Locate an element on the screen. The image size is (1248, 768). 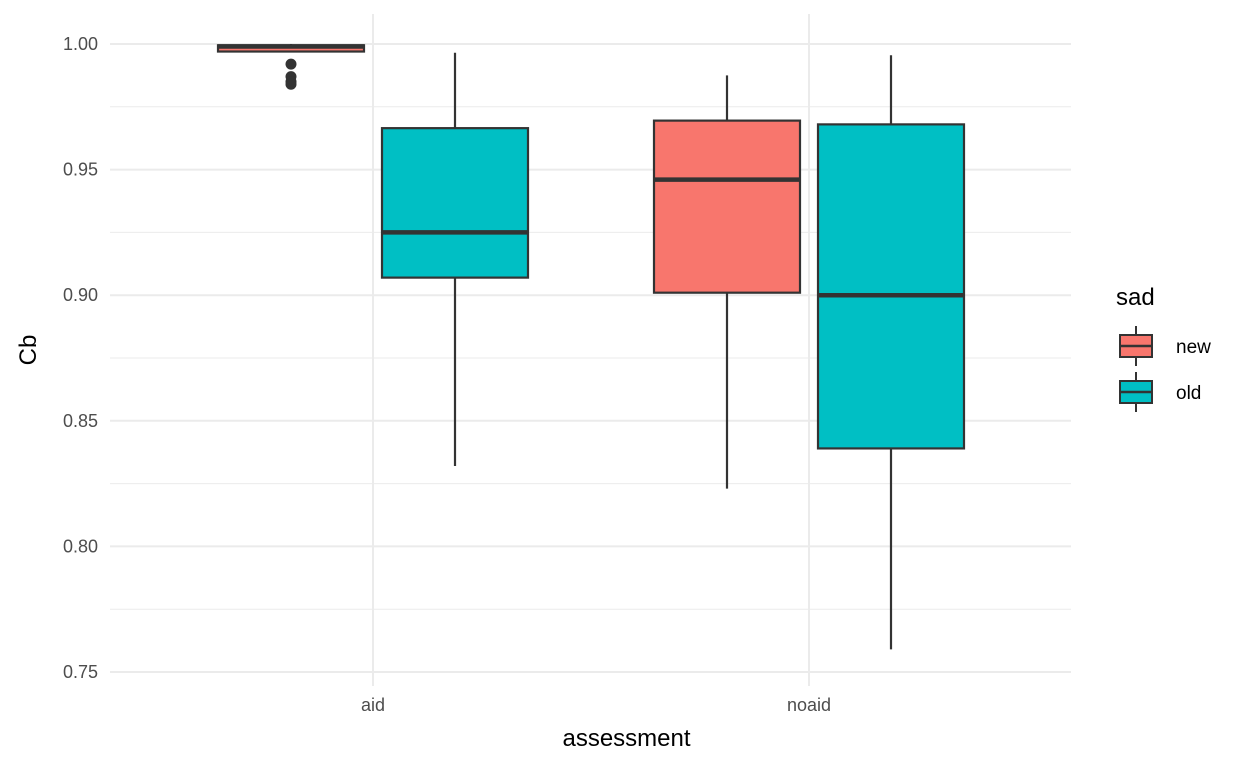
x-axis-title: assessment is located at coordinates (626, 738).